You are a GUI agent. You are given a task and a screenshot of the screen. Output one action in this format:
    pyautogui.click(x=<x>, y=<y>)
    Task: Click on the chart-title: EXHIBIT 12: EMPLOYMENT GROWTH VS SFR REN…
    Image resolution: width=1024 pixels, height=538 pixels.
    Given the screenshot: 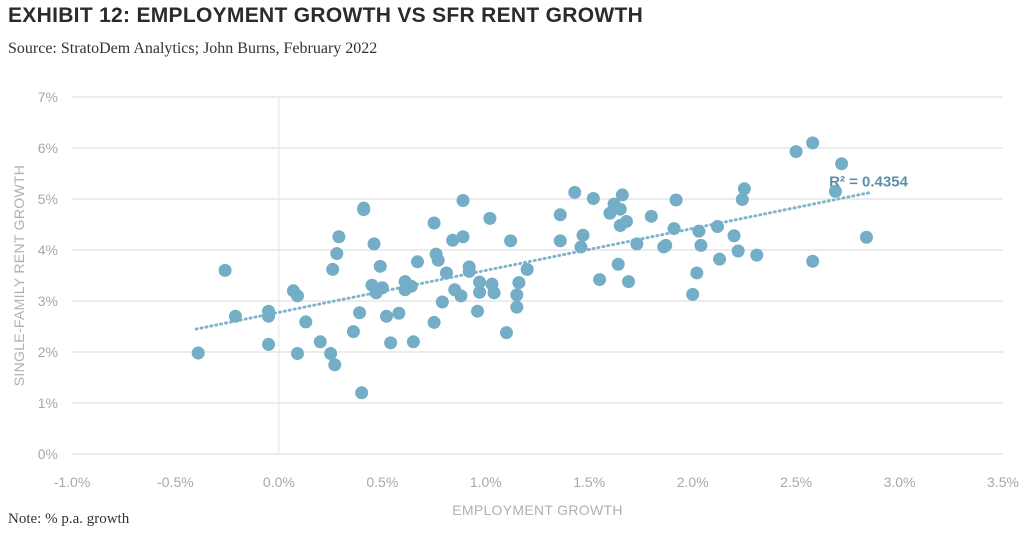 What is the action you would take?
    pyautogui.click(x=326, y=15)
    